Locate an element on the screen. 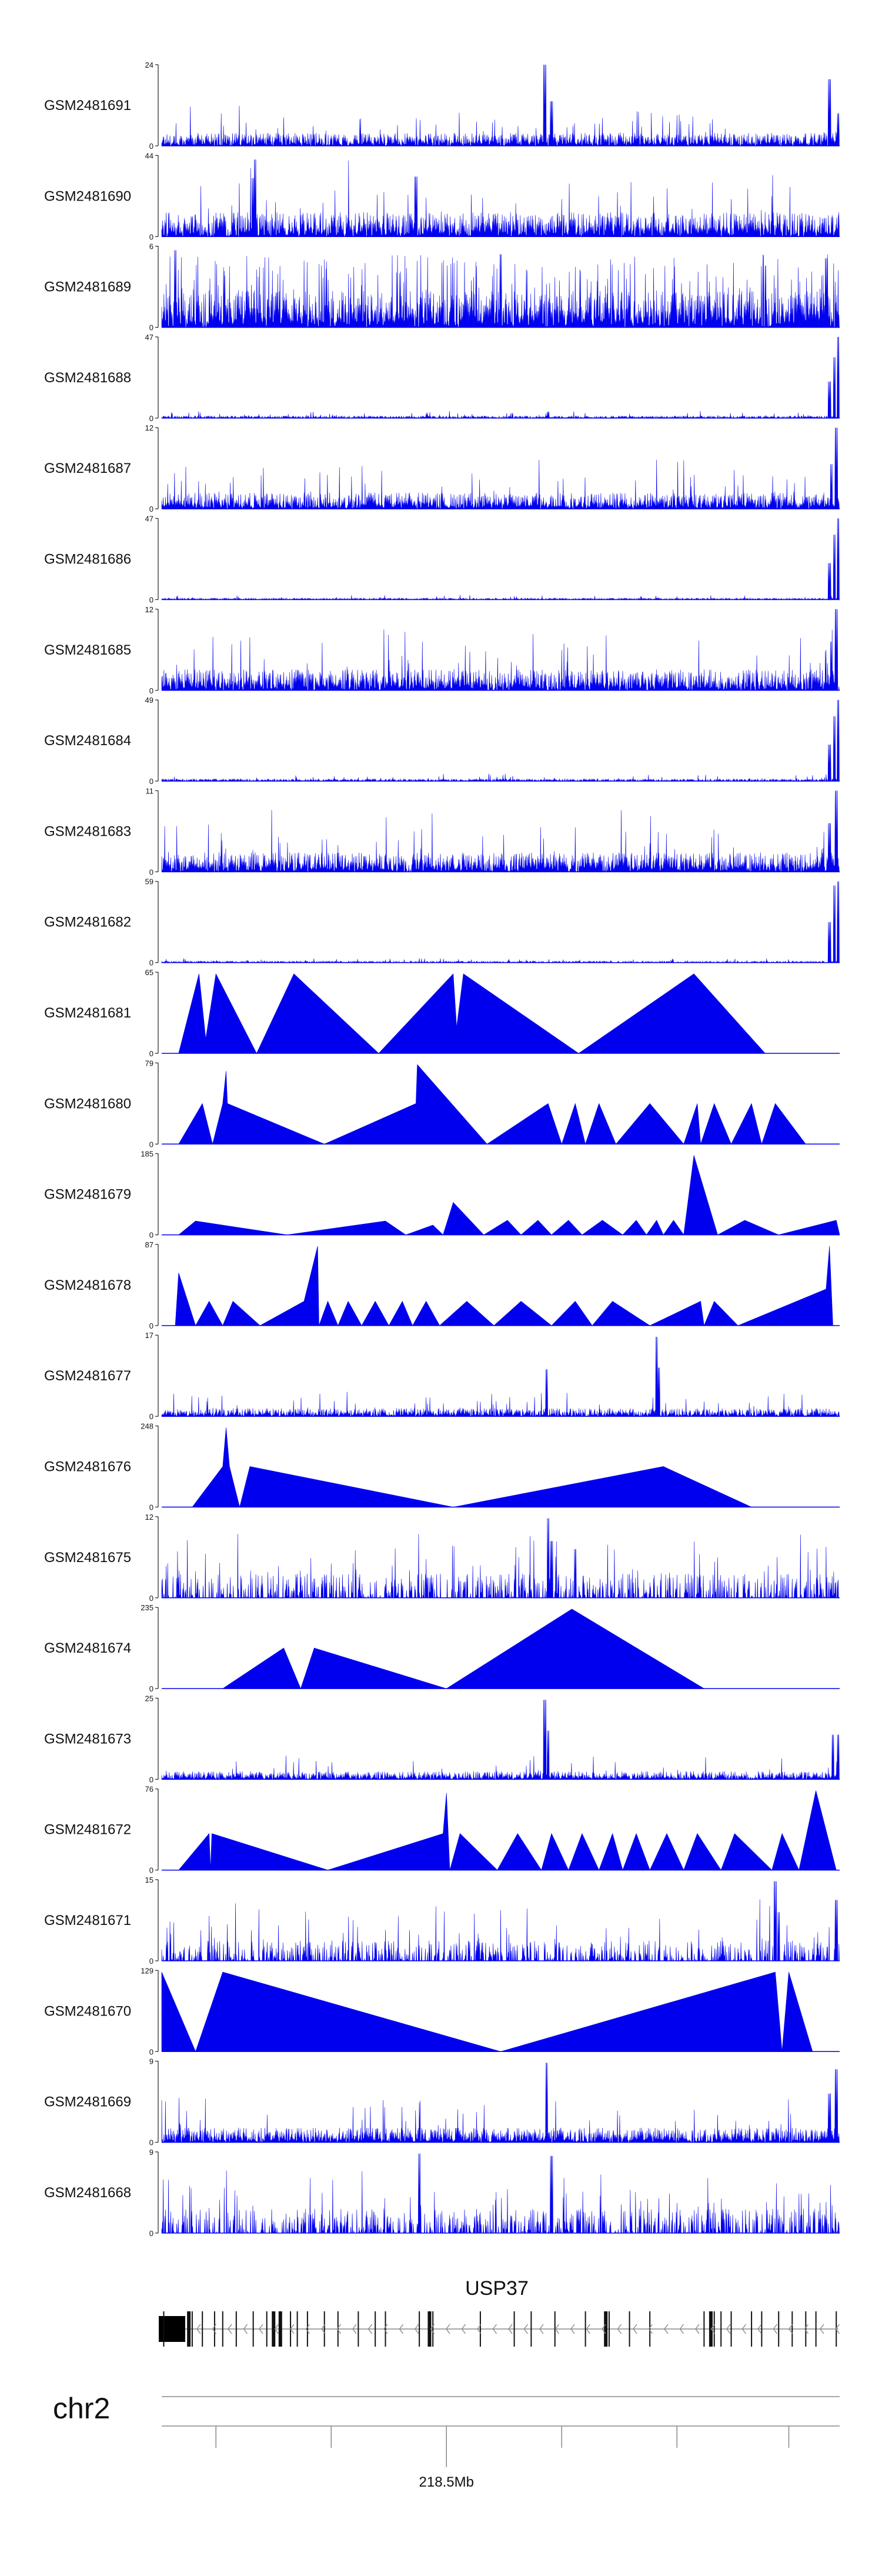 This screenshot has width=882, height=2576. y-tick-label-min-gsm2481686: 0 is located at coordinates (151, 600).